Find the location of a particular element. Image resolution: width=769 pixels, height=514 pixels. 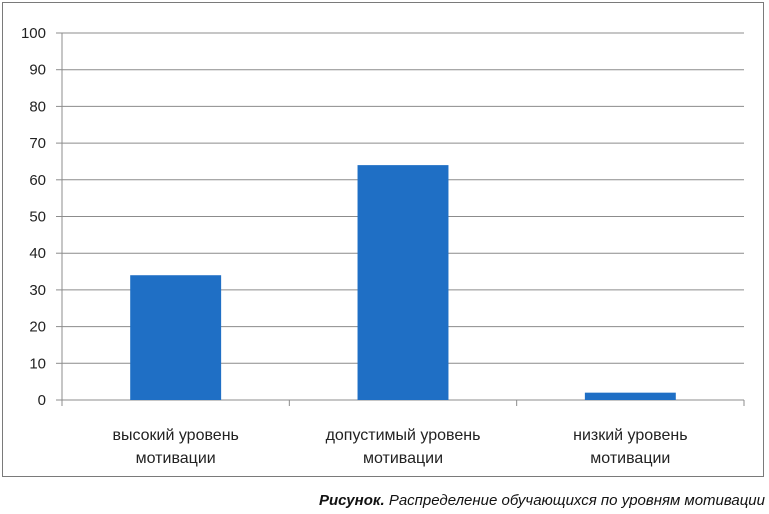

y-tick-label: 10 is located at coordinates (37, 363).